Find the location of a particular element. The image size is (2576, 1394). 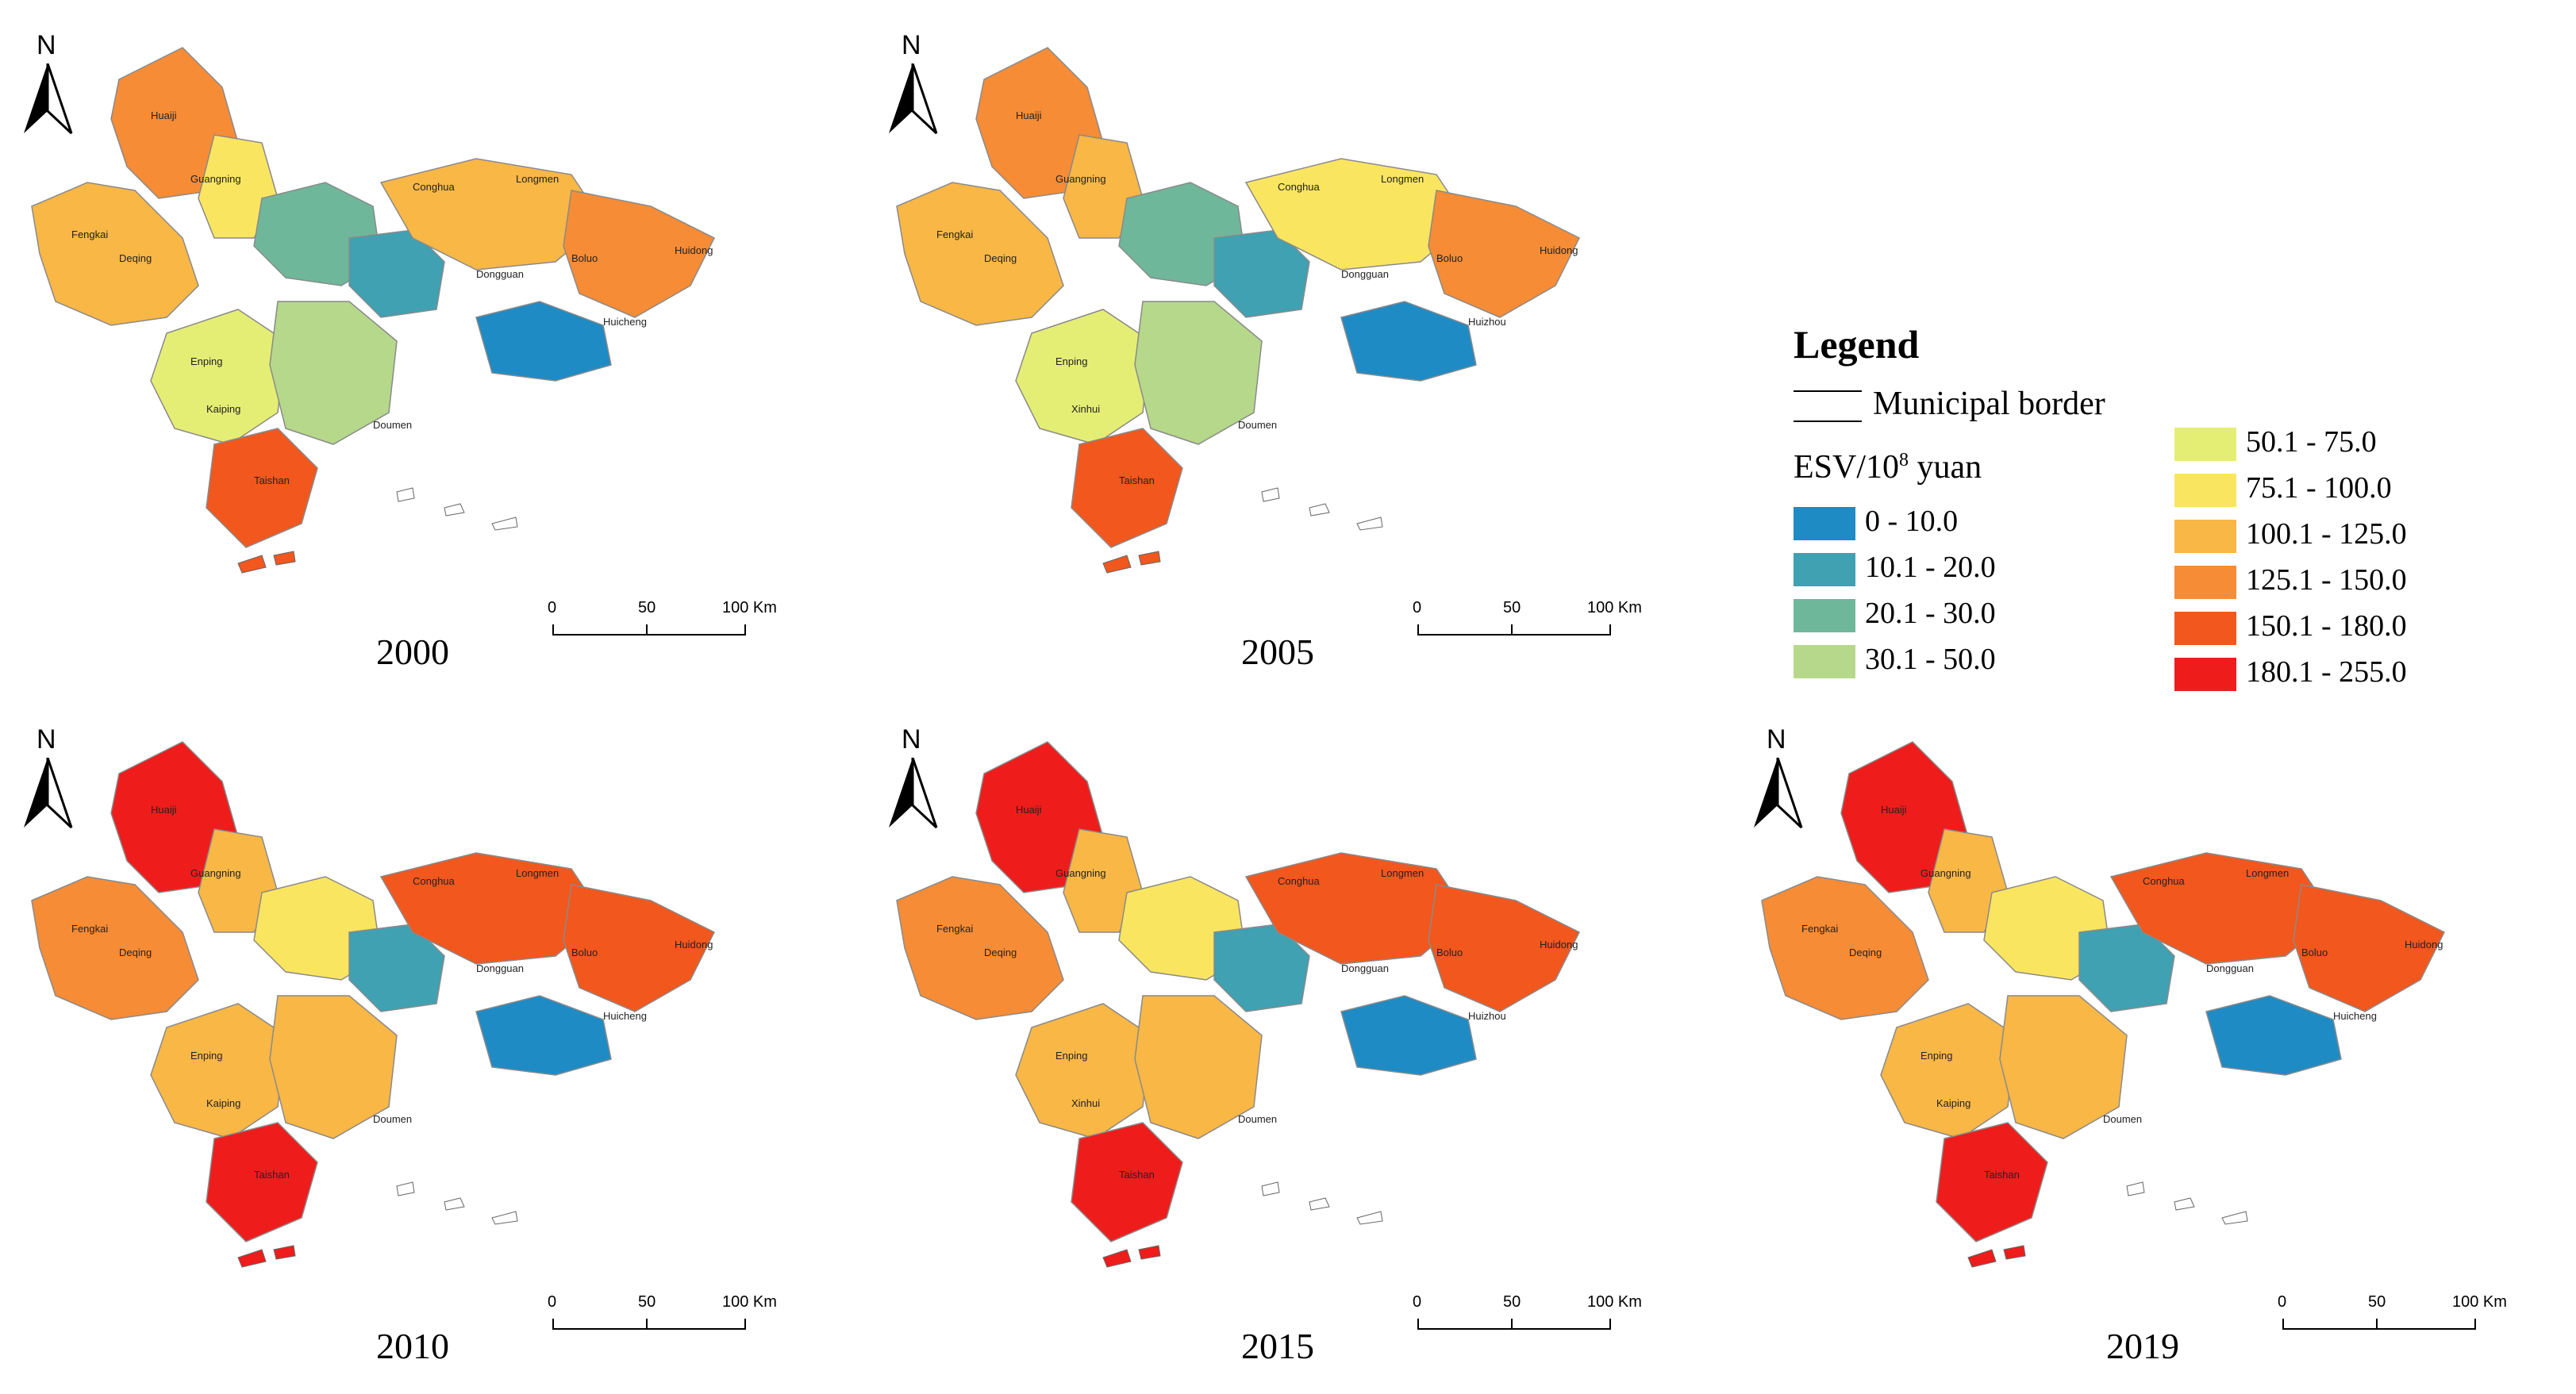

legend-class-9: 180.1 - 255.0 is located at coordinates (2290, 674).